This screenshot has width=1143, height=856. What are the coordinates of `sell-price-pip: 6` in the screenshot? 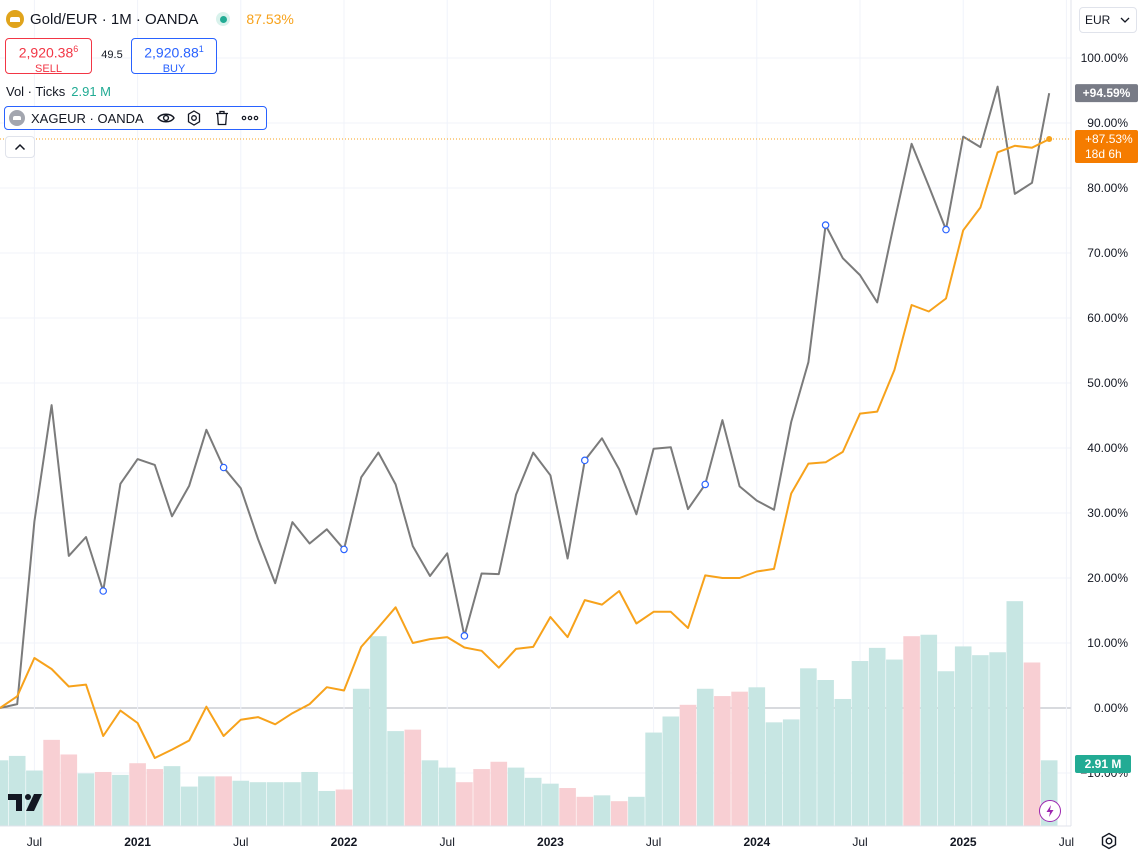 It's located at (76, 49).